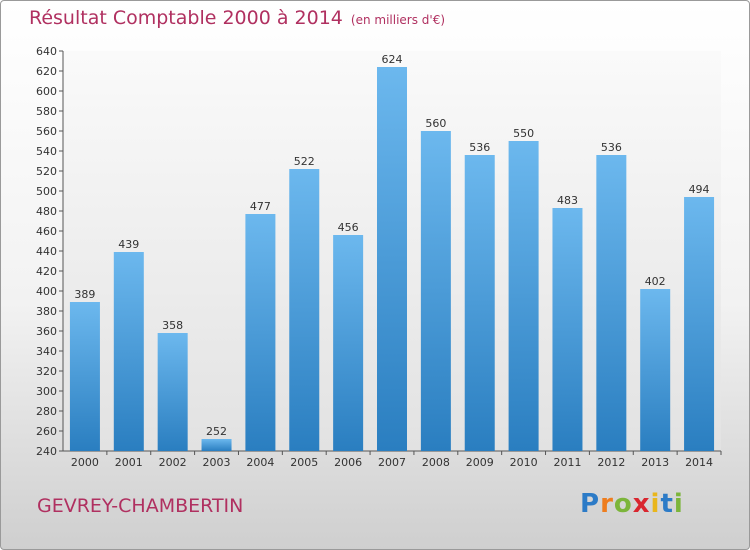 The height and width of the screenshot is (550, 750). What do you see at coordinates (46, 351) in the screenshot?
I see `y-tick-label: 340` at bounding box center [46, 351].